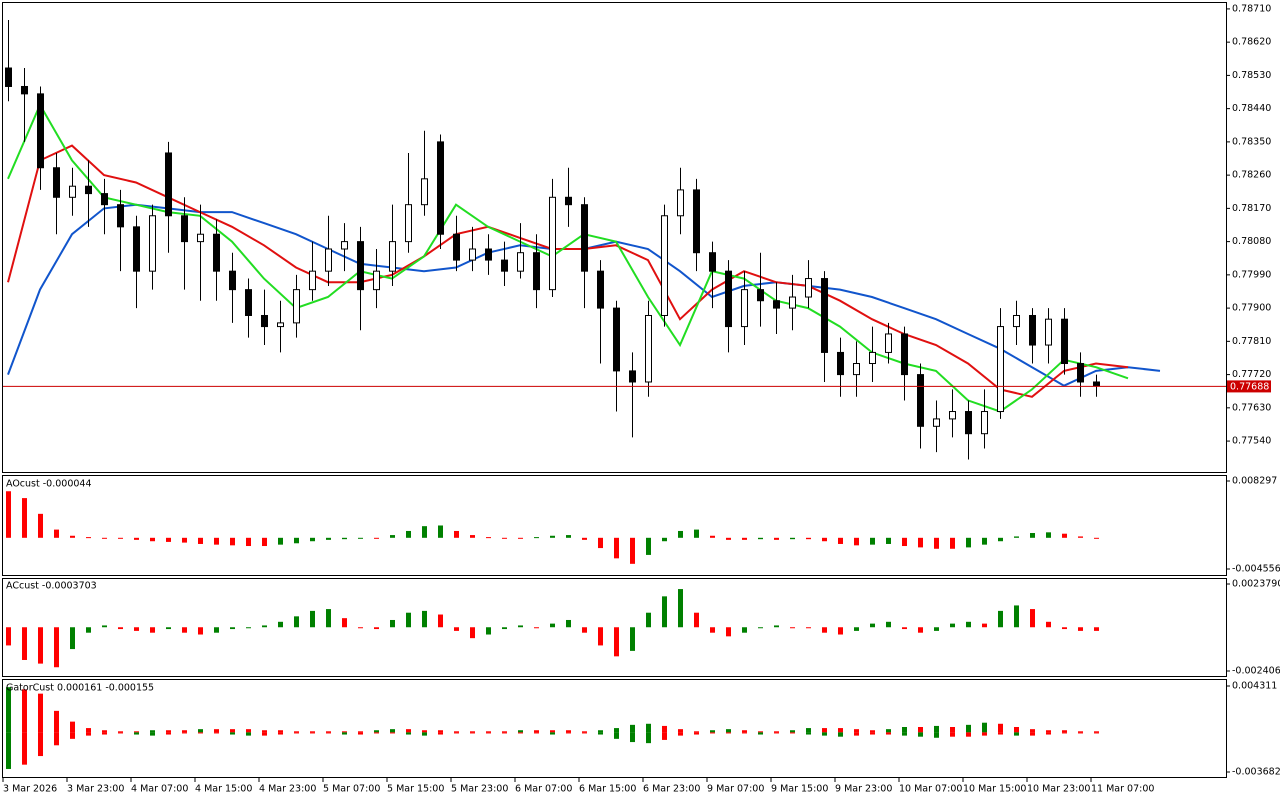 The width and height of the screenshot is (1280, 800). Describe the element at coordinates (1251, 441) in the screenshot. I see `y-tick-label: 0.77540` at that location.